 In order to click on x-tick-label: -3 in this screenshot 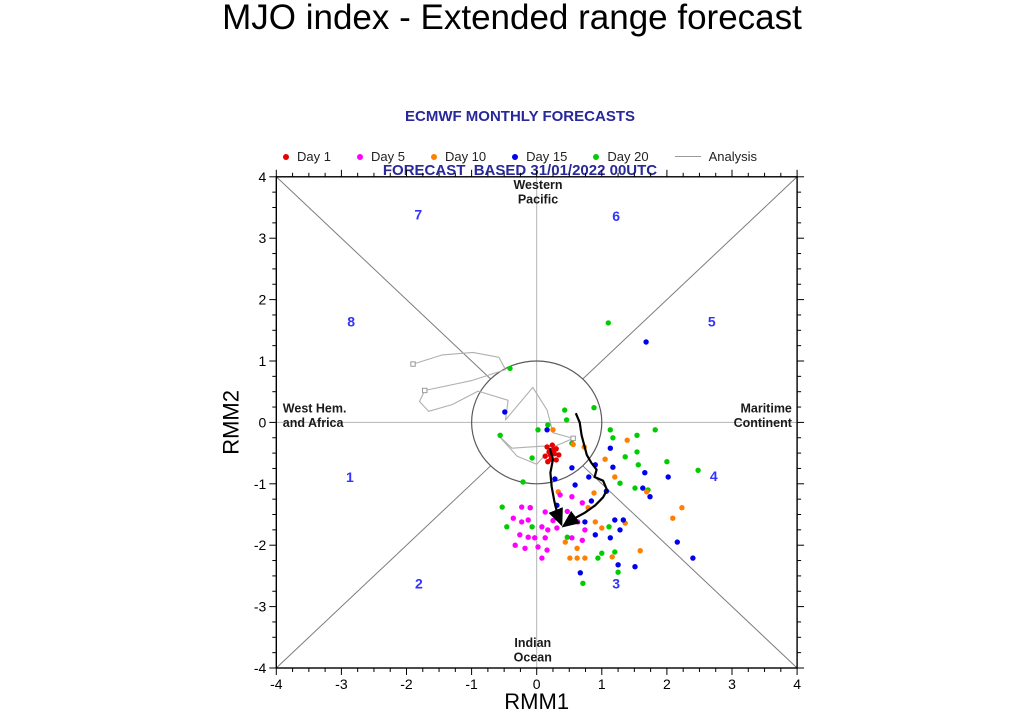, I will do `click(341, 684)`.